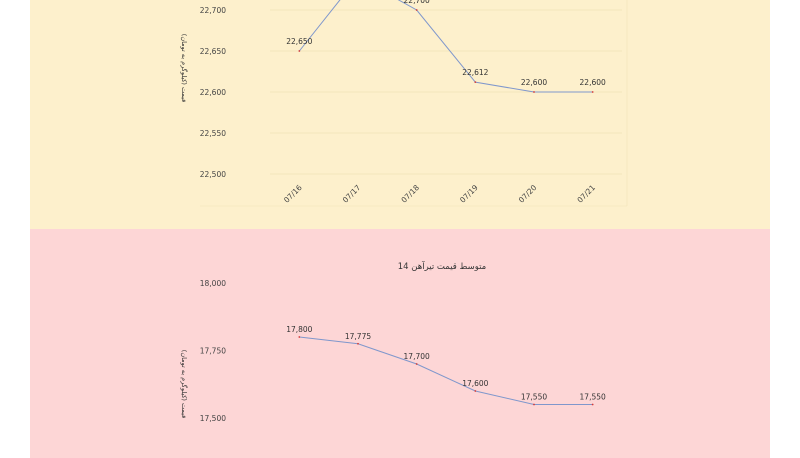 This screenshot has width=800, height=458. What do you see at coordinates (475, 72) in the screenshot?
I see `data-label: 22,612` at bounding box center [475, 72].